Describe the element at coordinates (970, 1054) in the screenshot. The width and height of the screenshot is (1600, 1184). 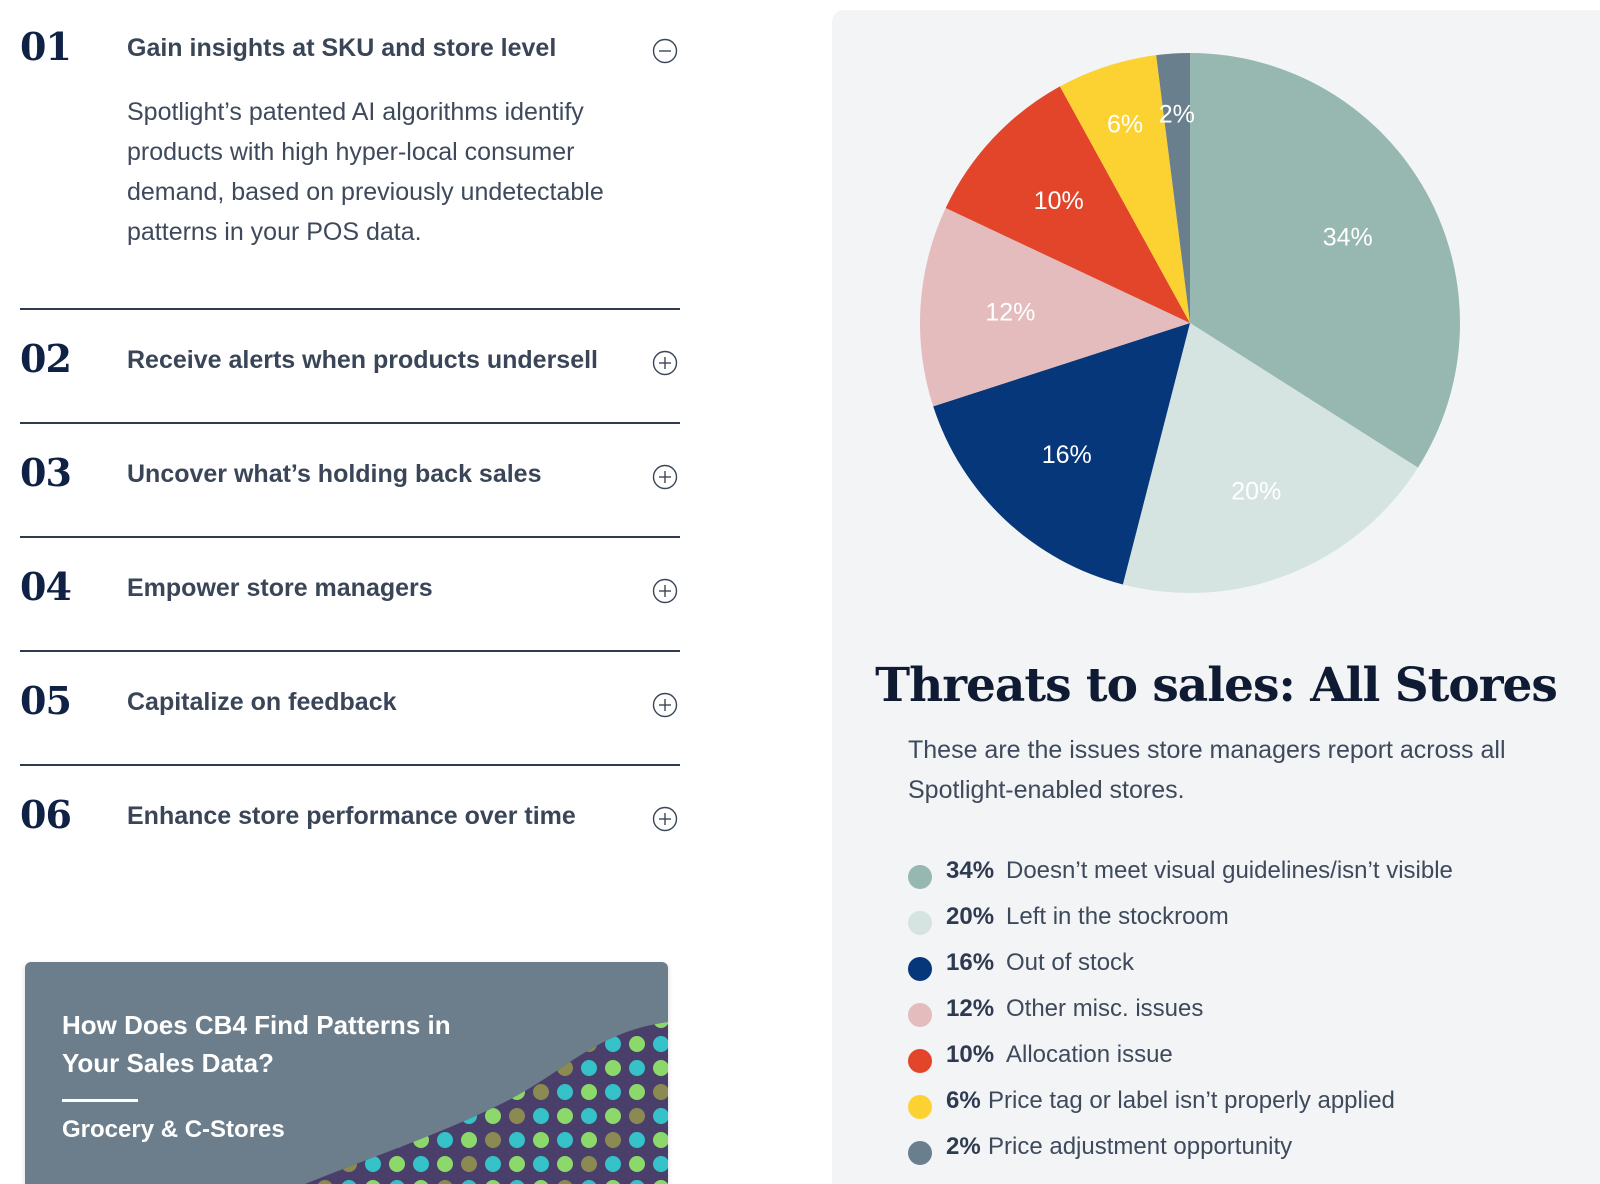
I see `legend-percent: 10%` at that location.